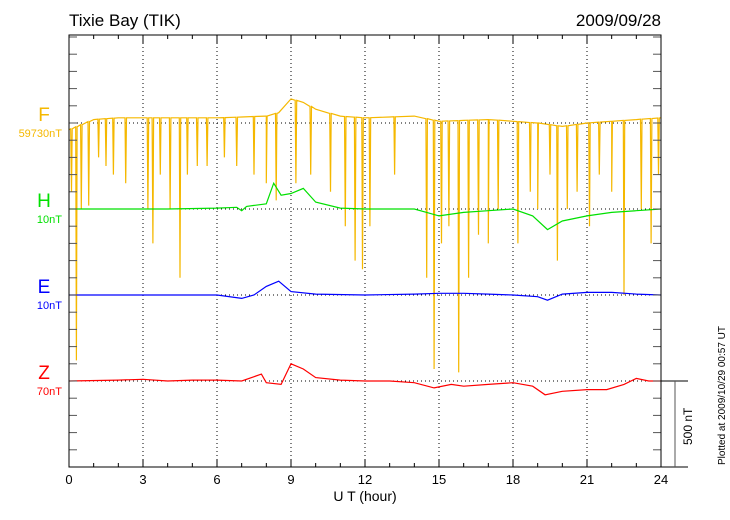 Image resolution: width=730 pixels, height=520 pixels. What do you see at coordinates (44, 201) in the screenshot?
I see `series-name-H: H` at bounding box center [44, 201].